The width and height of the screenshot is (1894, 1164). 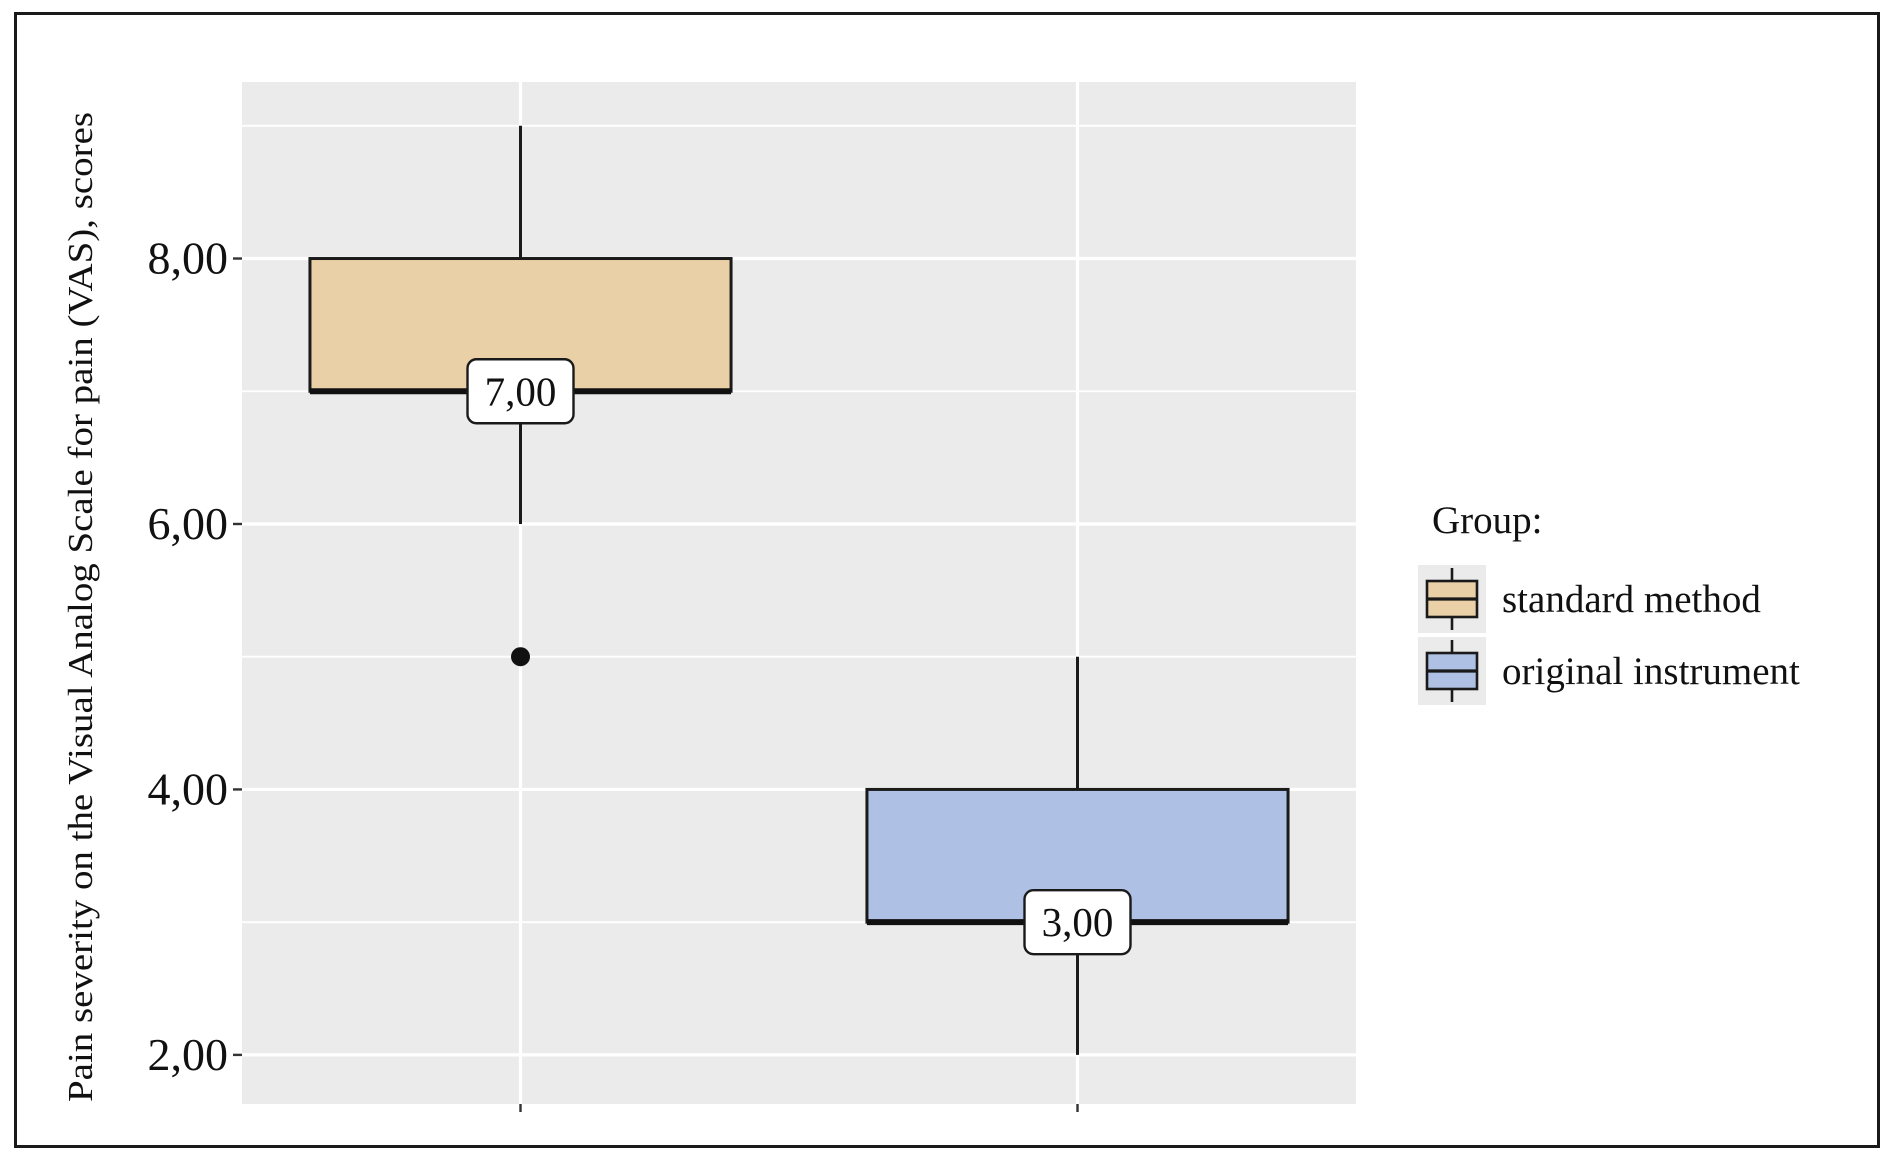 I want to click on median-label: 3,00, so click(x=1078, y=922).